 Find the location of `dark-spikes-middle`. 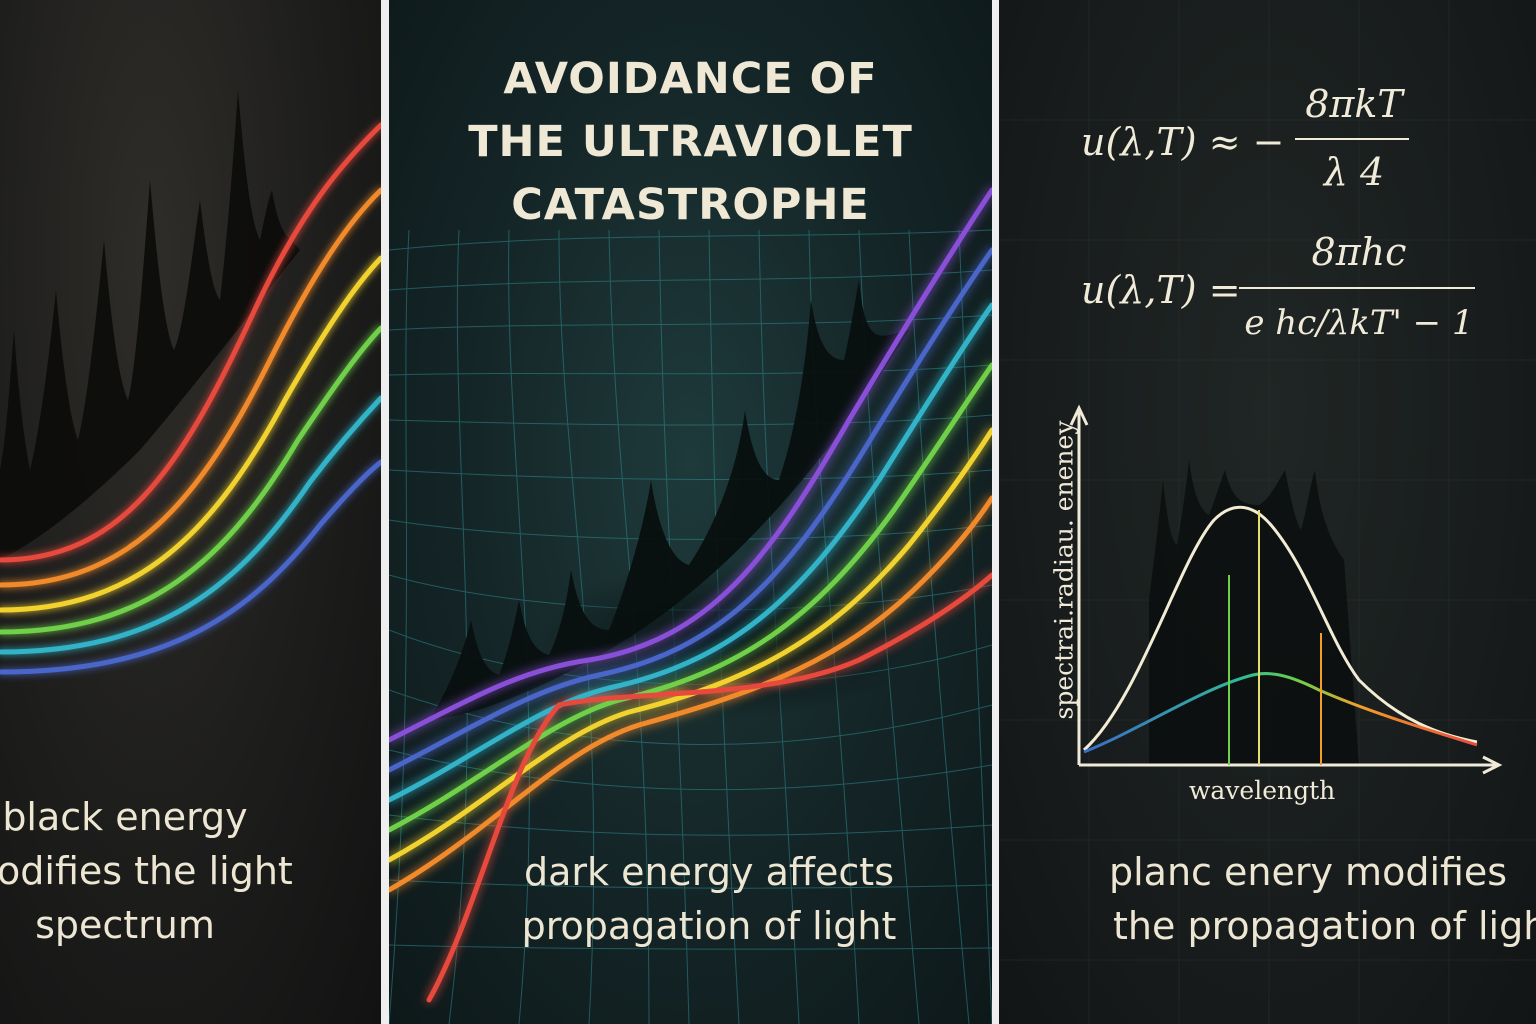

dark-spikes-middle is located at coordinates (669, 500).